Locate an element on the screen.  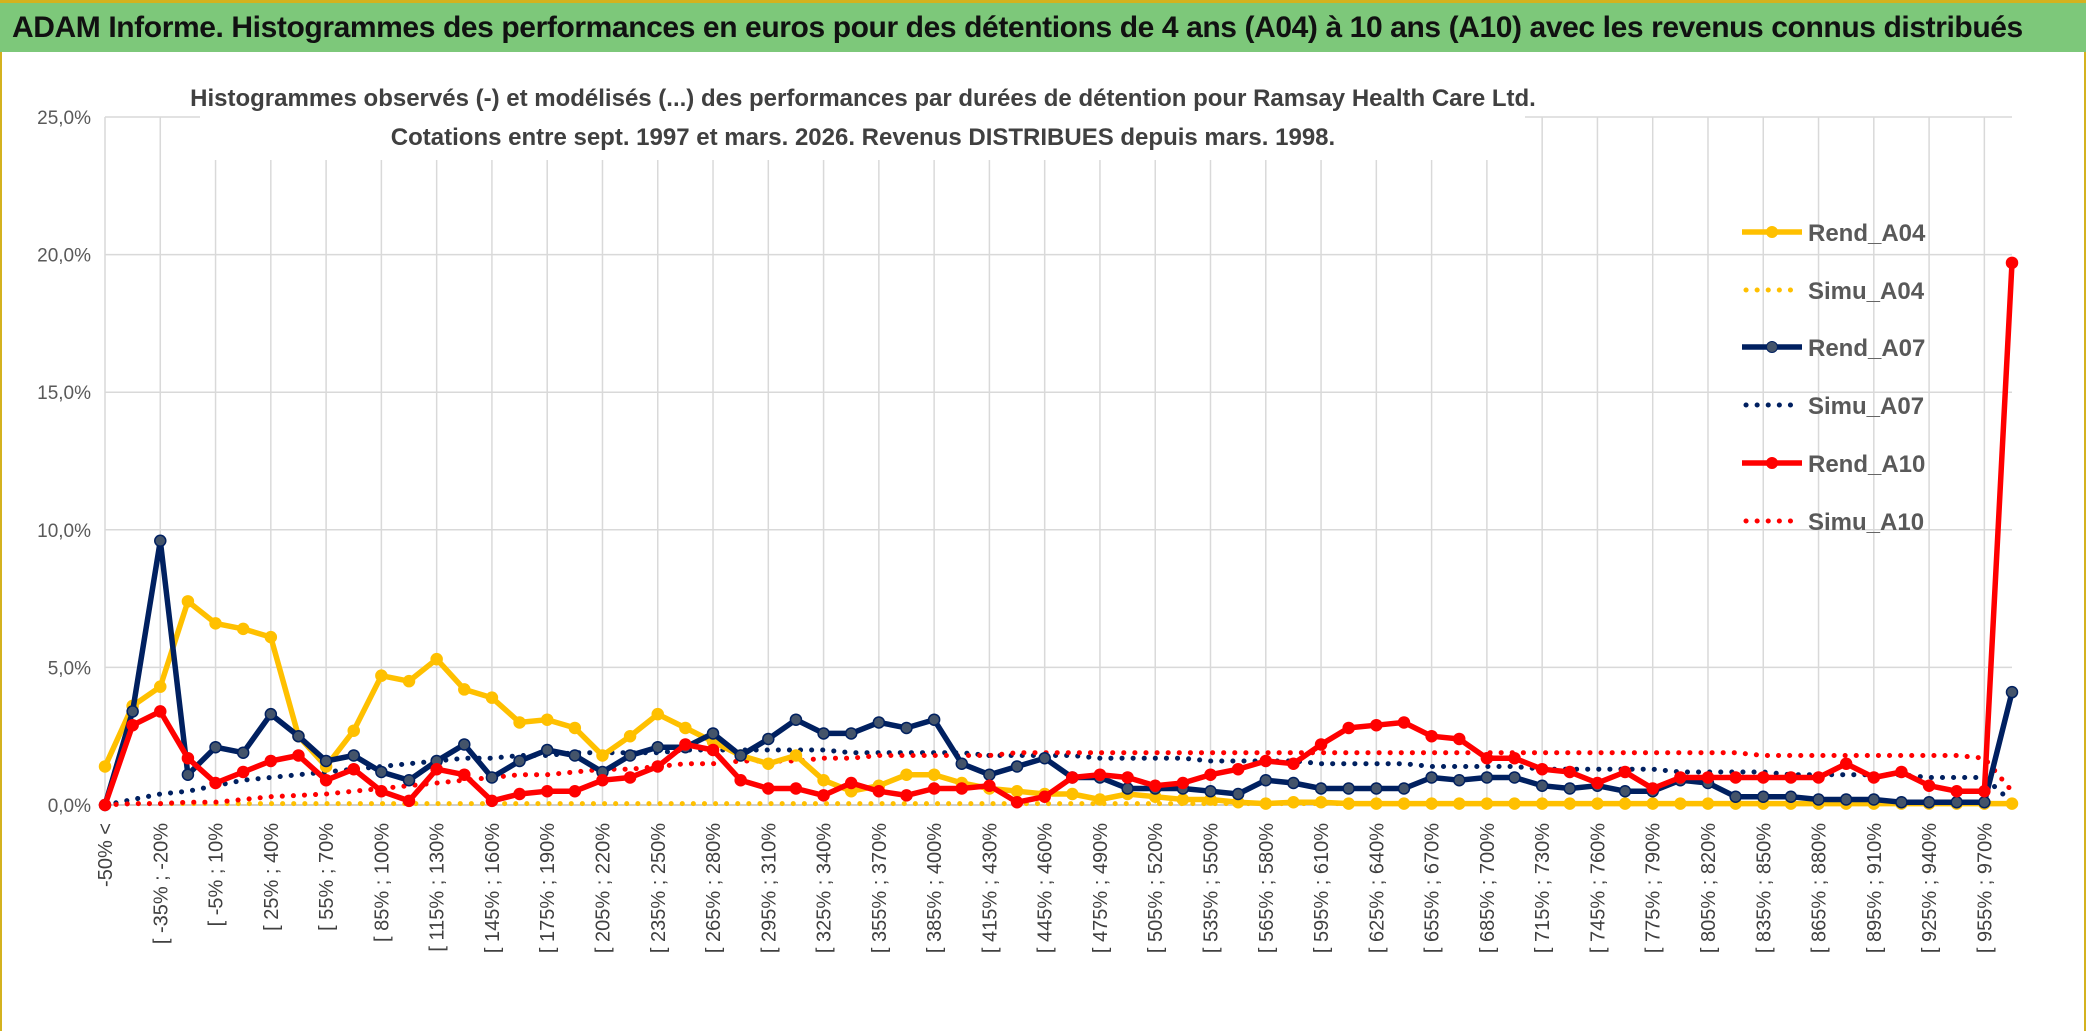
x-tick-label: [ -5% ; 10% is located at coordinates (217, 875).